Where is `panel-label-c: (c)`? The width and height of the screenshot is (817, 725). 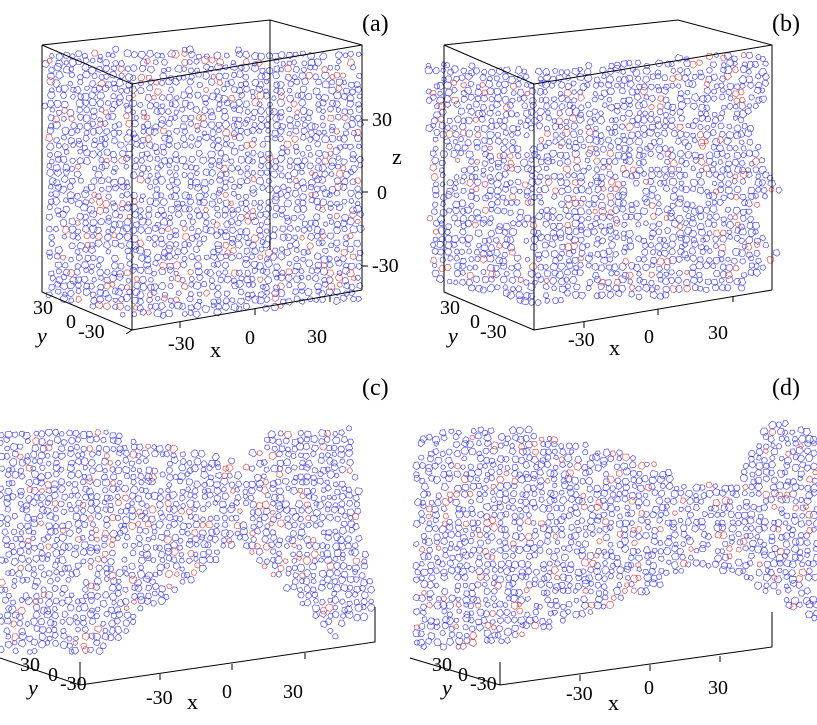 panel-label-c: (c) is located at coordinates (375, 388).